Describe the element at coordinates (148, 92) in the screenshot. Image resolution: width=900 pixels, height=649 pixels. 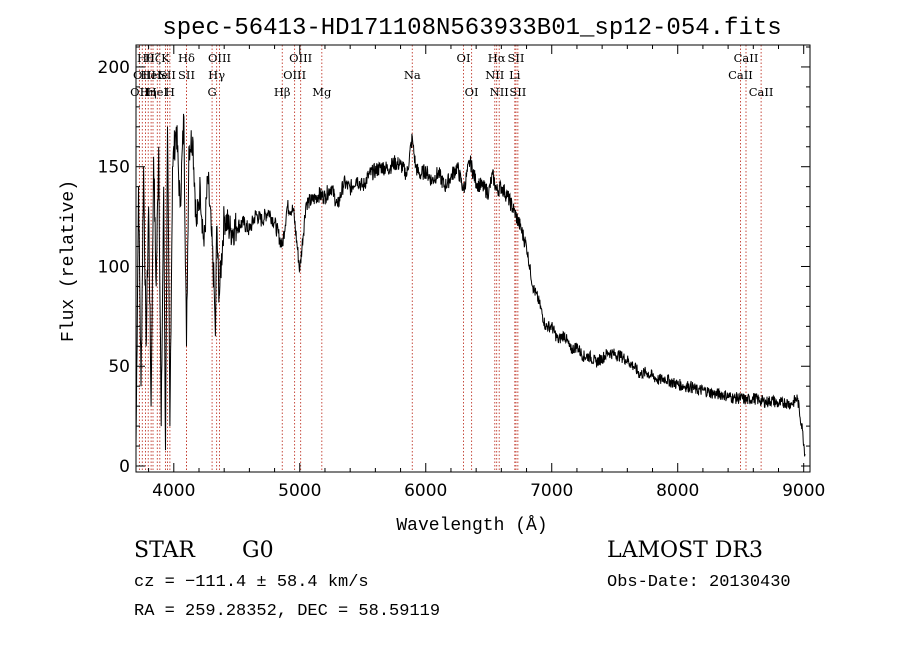
I see `marker-label-3: Hη` at that location.